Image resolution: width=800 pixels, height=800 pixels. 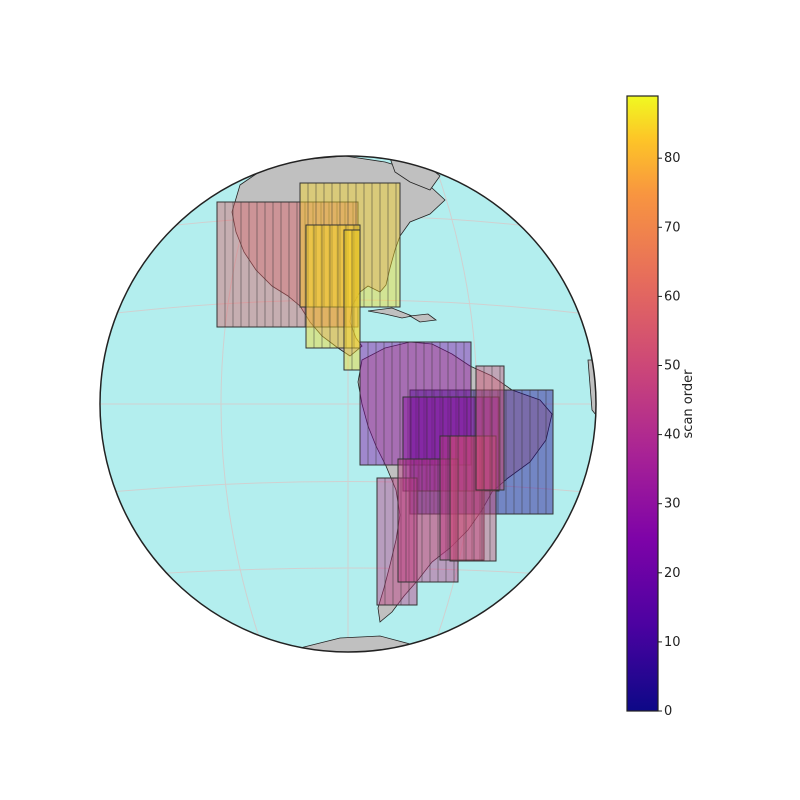 I want to click on colorbar-label: scan order, so click(x=688, y=404).